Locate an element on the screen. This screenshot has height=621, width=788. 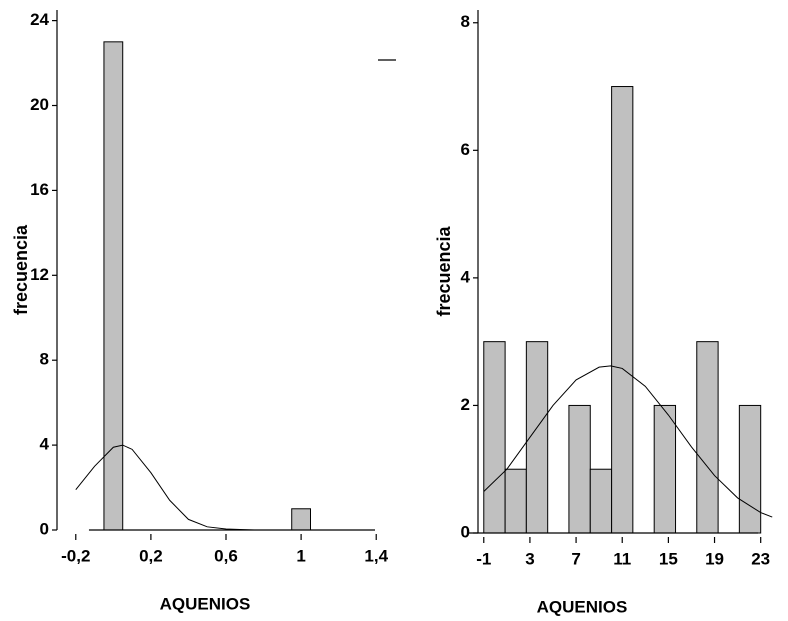
x-tick-label: 19 is located at coordinates (714, 558).